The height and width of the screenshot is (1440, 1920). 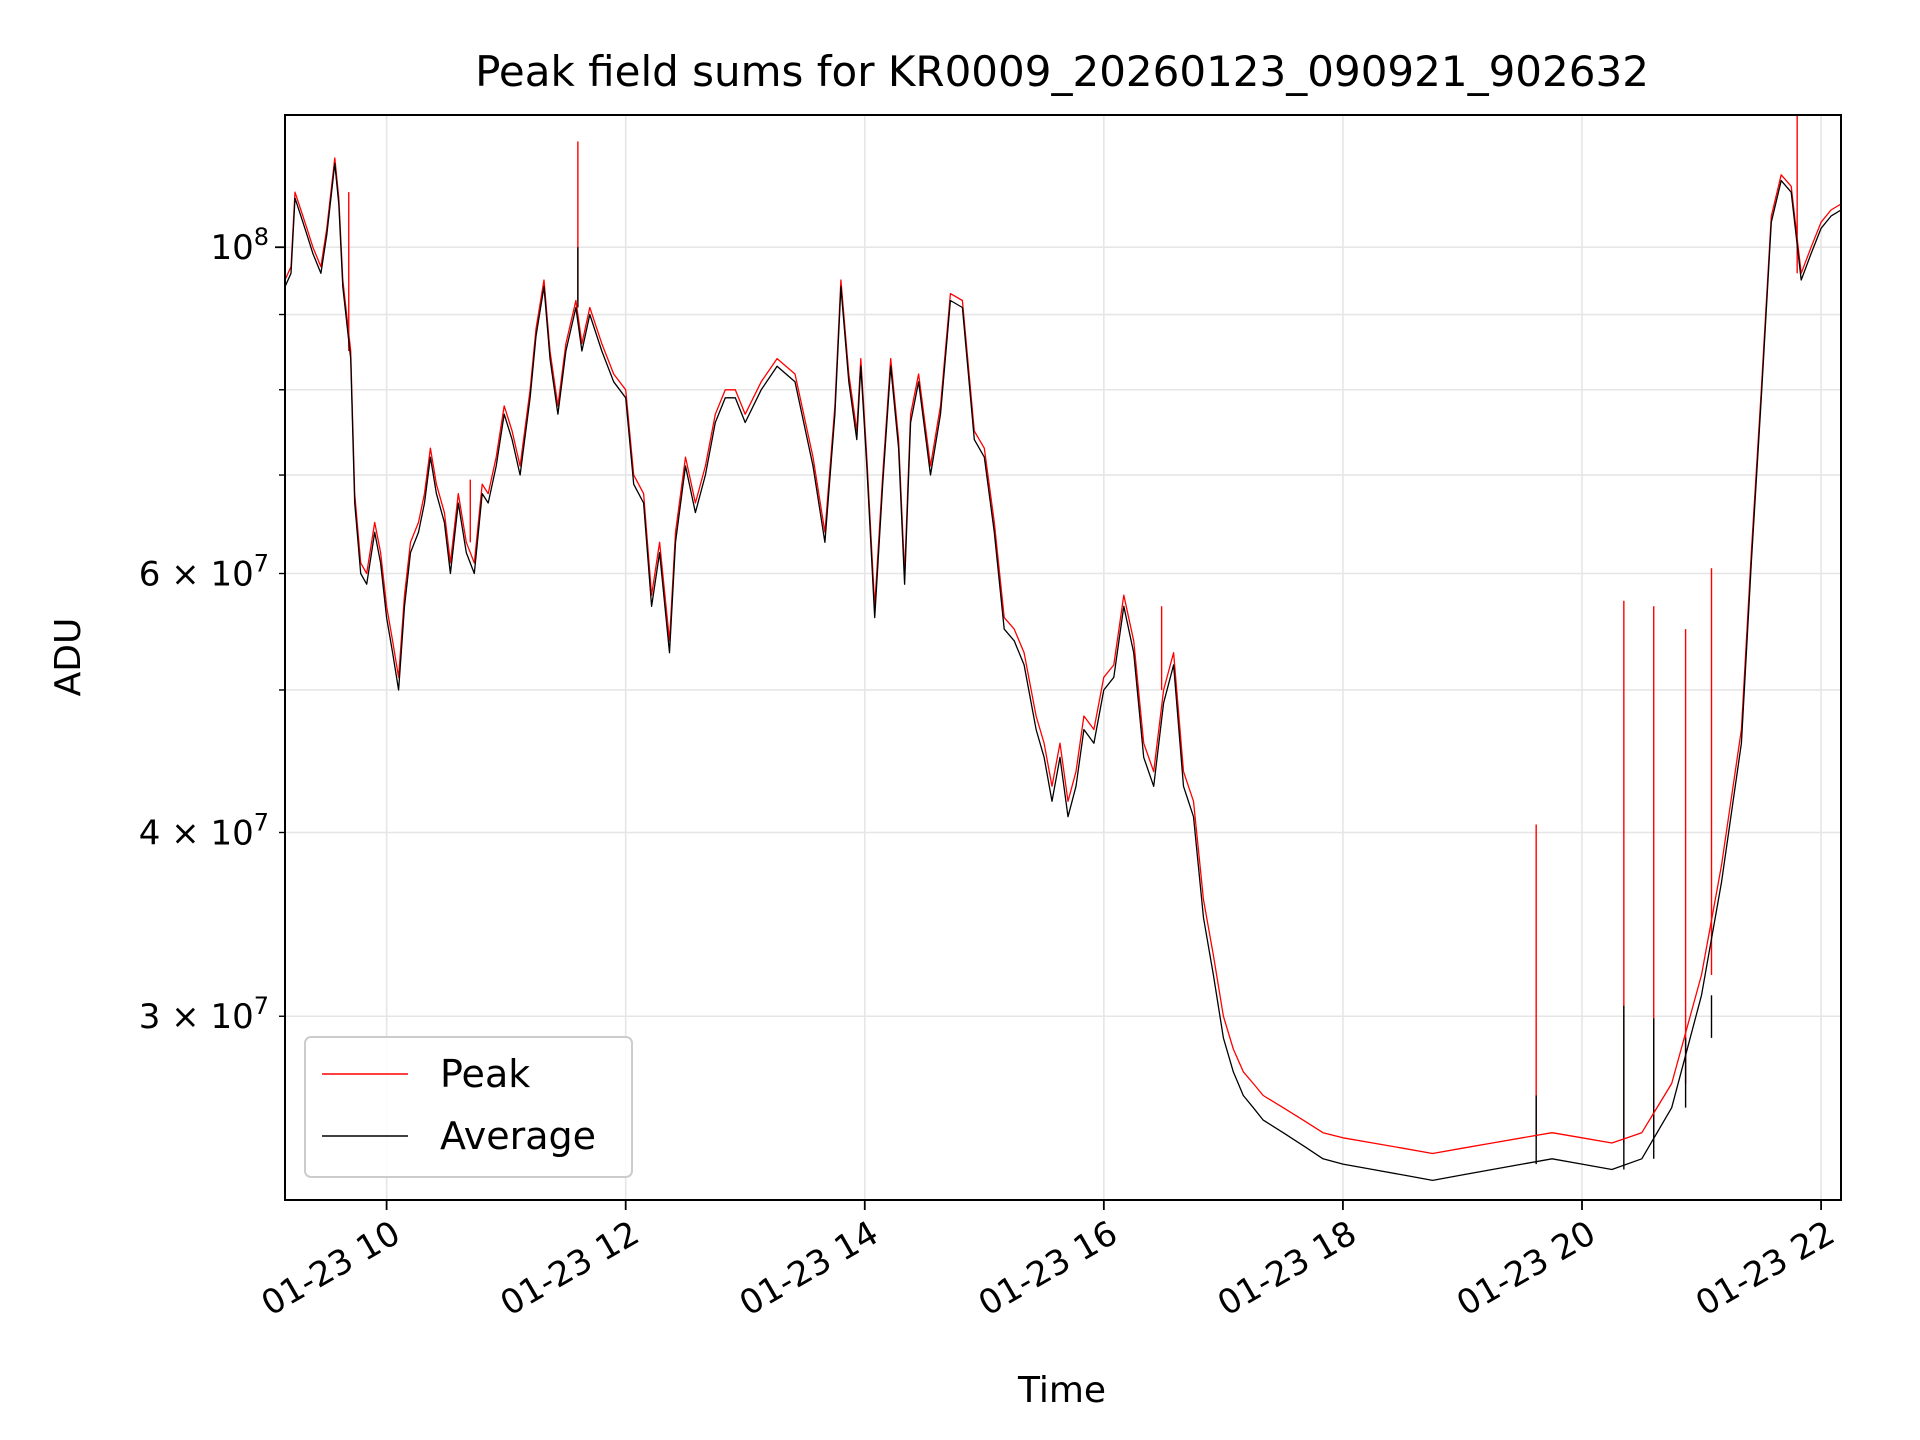 What do you see at coordinates (204, 572) in the screenshot?
I see `y-tick-label: 6 × 107` at bounding box center [204, 572].